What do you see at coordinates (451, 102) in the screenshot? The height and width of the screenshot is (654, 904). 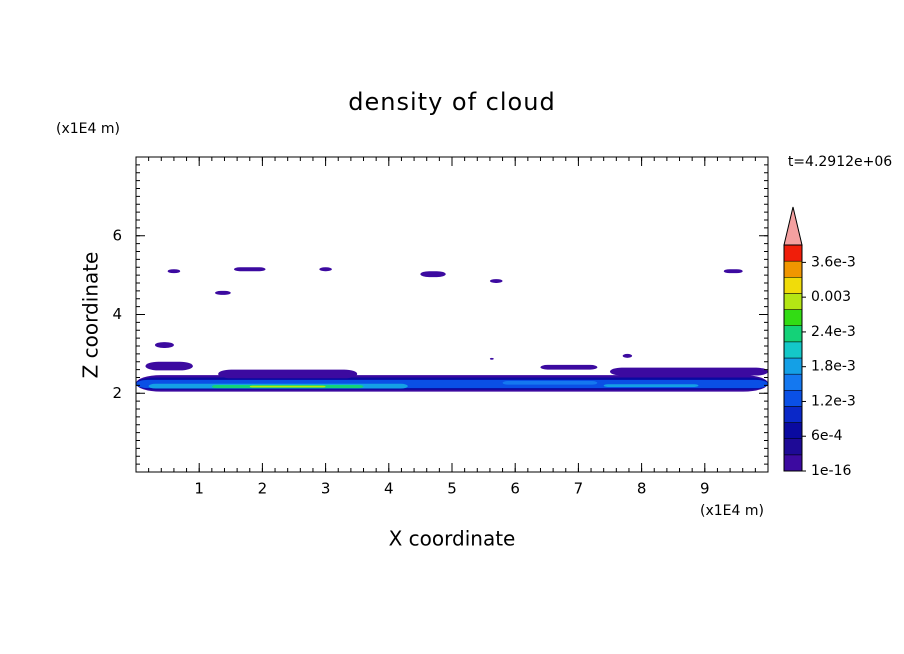 I see `chart-title: density of cloud` at bounding box center [451, 102].